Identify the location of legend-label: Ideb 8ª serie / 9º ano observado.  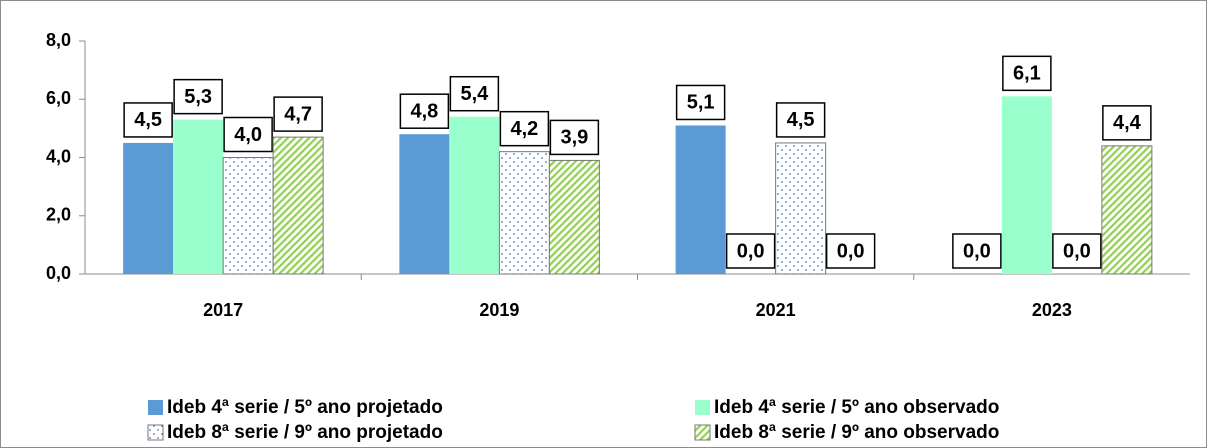
(856, 432).